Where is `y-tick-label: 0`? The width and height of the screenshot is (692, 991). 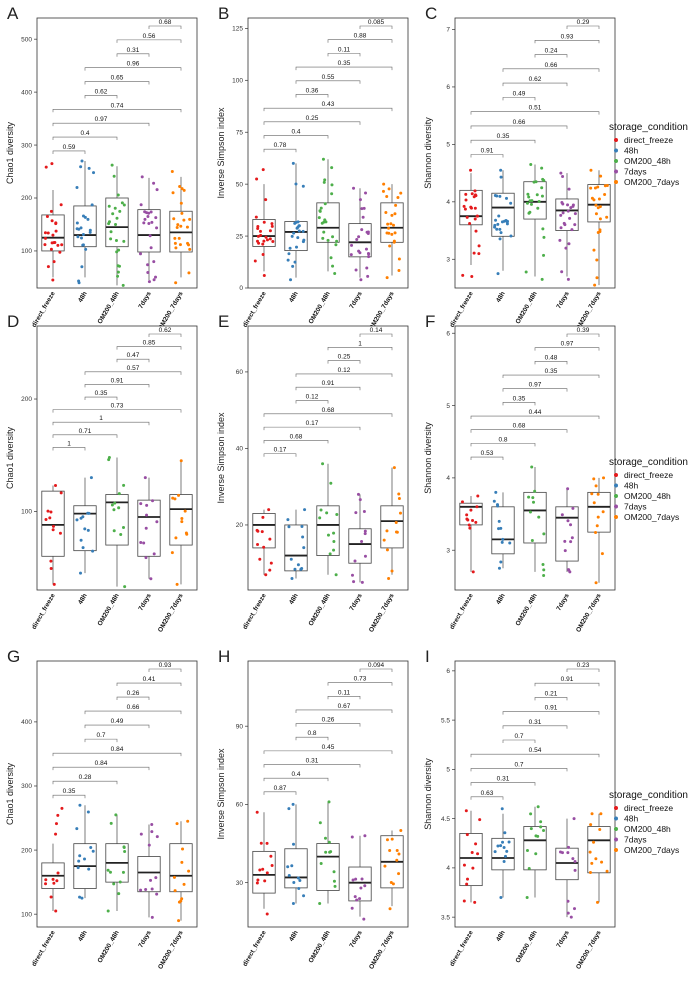 y-tick-label: 0 is located at coordinates (241, 288).